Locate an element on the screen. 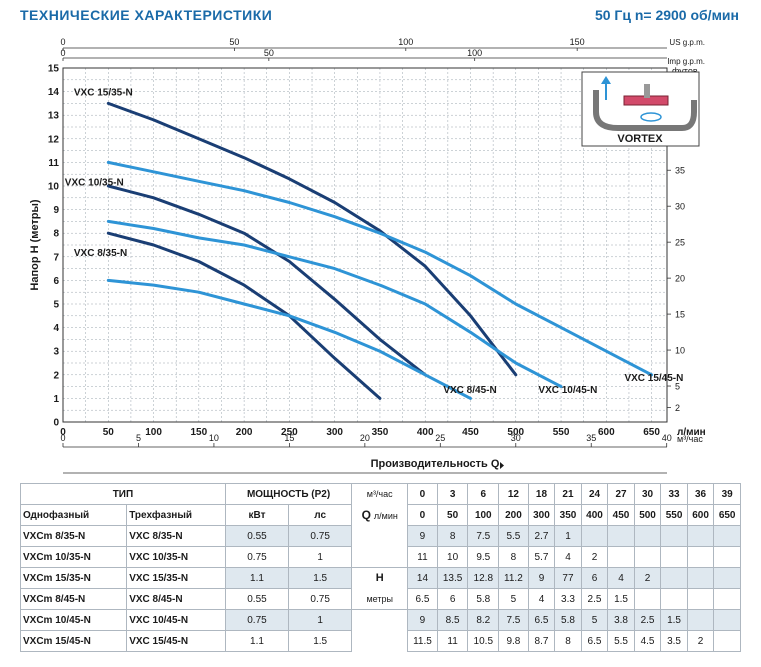 Image resolution: width=761 pixels, height=667 pixels. q-lmin-cell: 0 is located at coordinates (422, 515).